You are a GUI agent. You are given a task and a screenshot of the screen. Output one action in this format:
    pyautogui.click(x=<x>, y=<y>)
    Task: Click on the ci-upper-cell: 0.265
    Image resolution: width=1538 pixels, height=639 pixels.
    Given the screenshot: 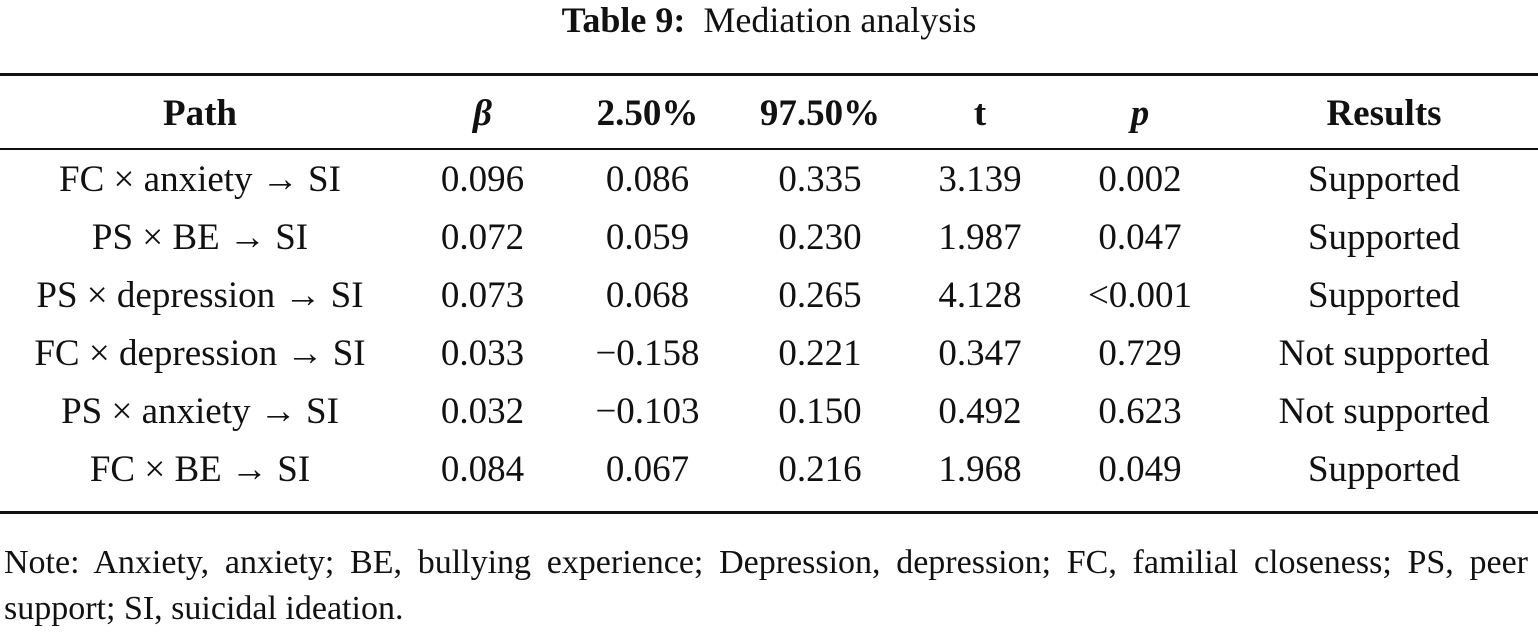 What is the action you would take?
    pyautogui.click(x=820, y=295)
    